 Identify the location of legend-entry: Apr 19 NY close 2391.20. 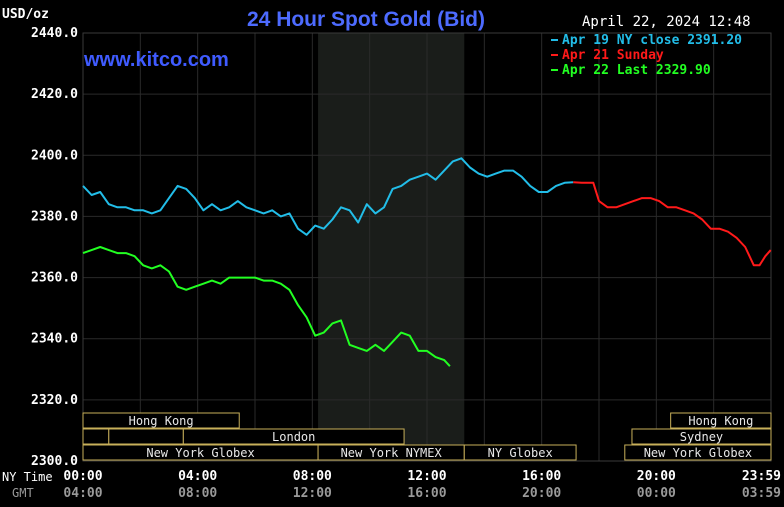
(652, 40).